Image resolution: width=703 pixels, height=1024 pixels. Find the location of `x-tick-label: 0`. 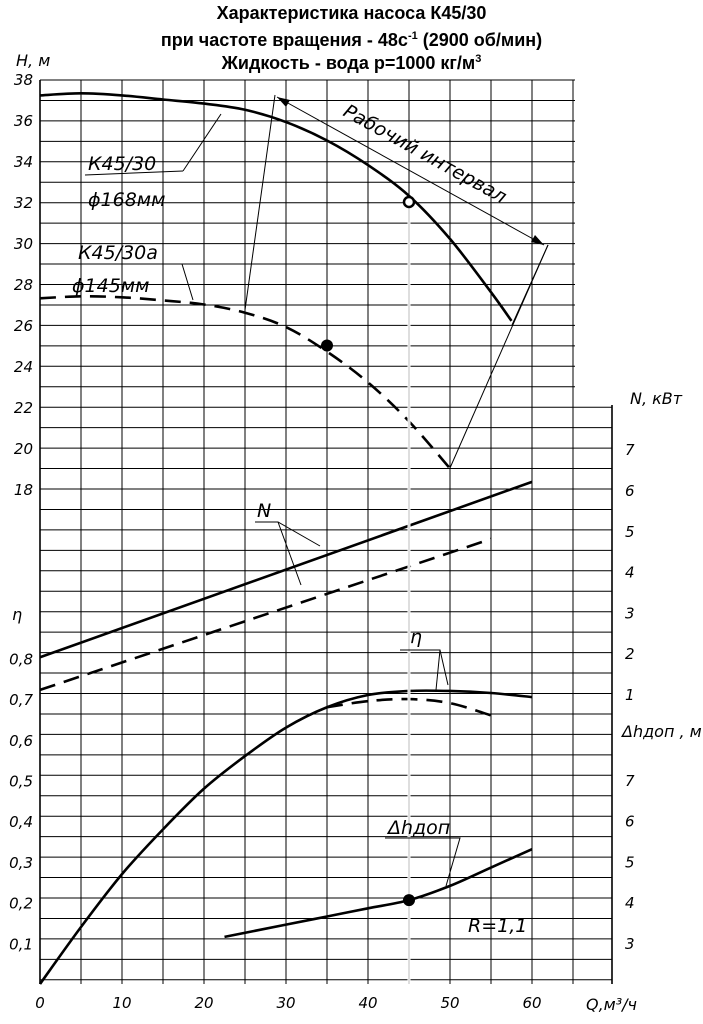

x-tick-label: 0 is located at coordinates (40, 1003).